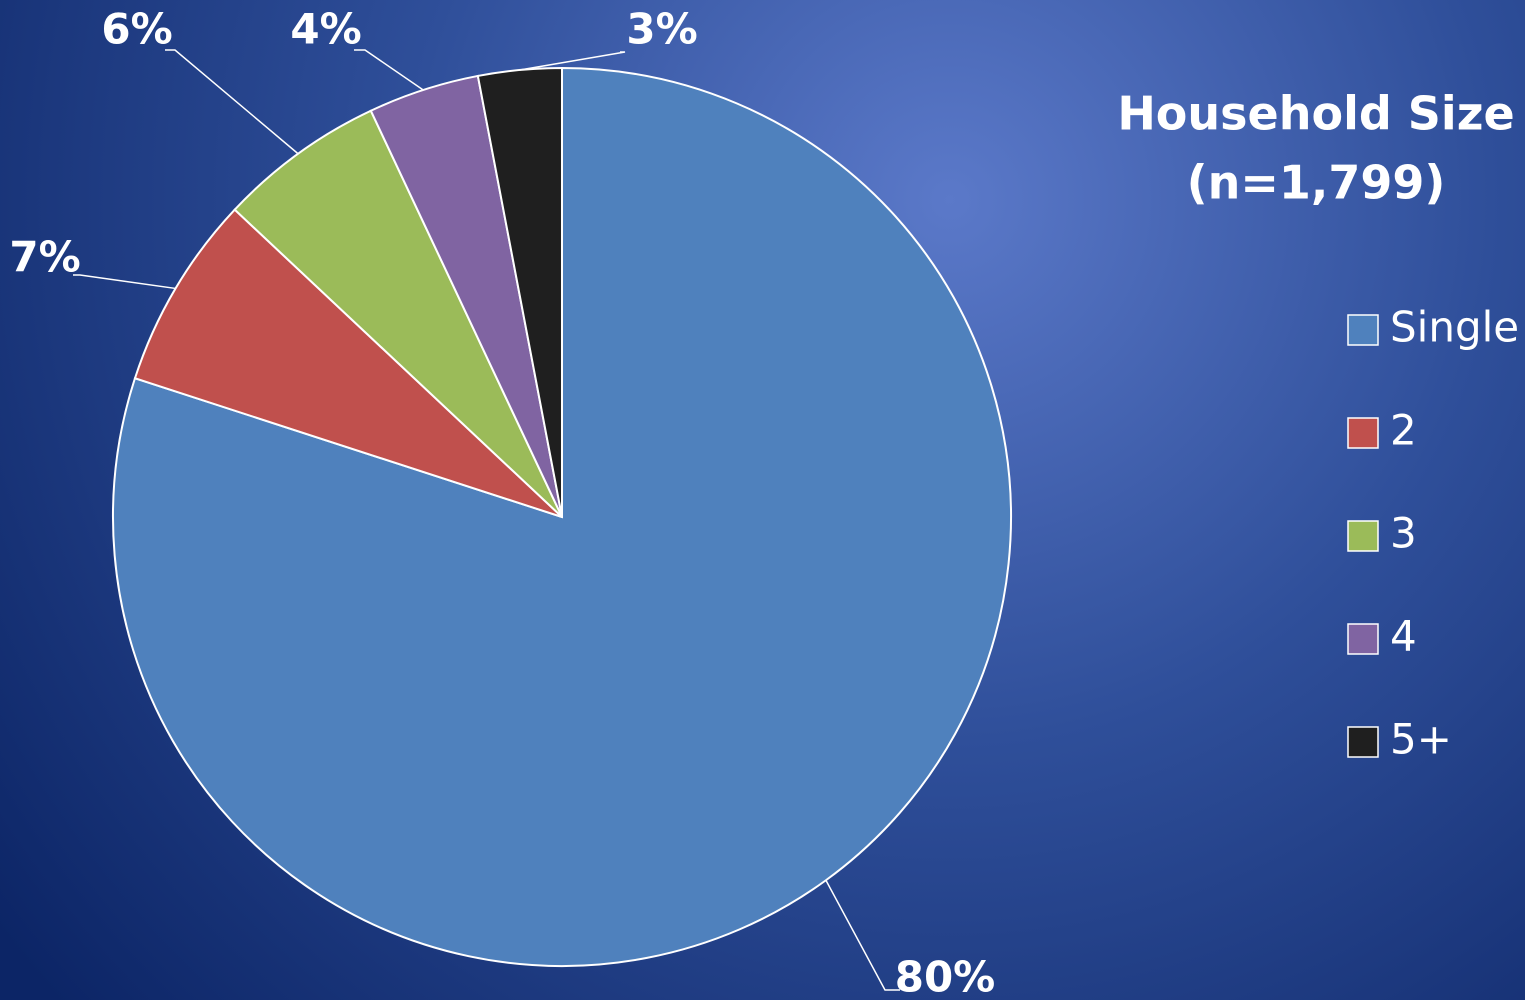 The height and width of the screenshot is (1000, 1525). I want to click on chart-title: Household Size, so click(1315, 114).